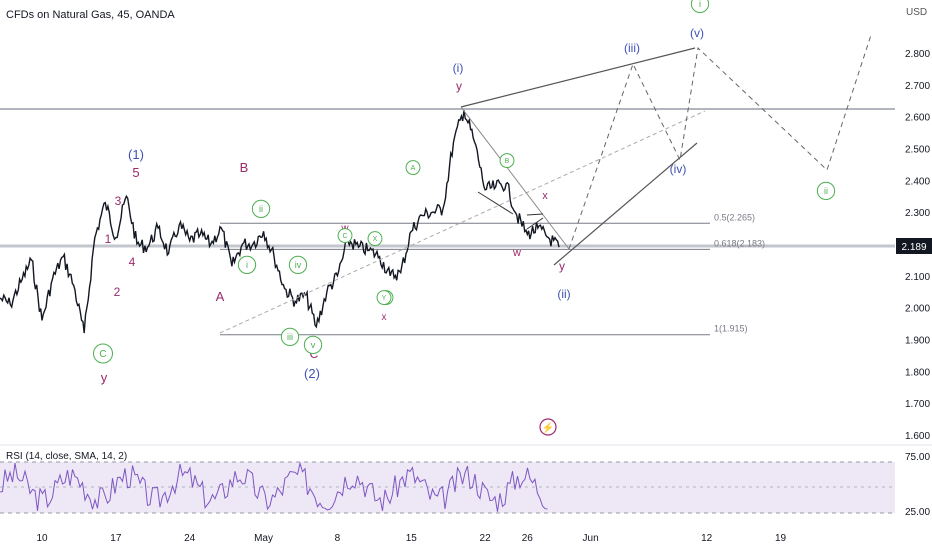  What do you see at coordinates (697, 33) in the screenshot?
I see `wave-label: (v)` at bounding box center [697, 33].